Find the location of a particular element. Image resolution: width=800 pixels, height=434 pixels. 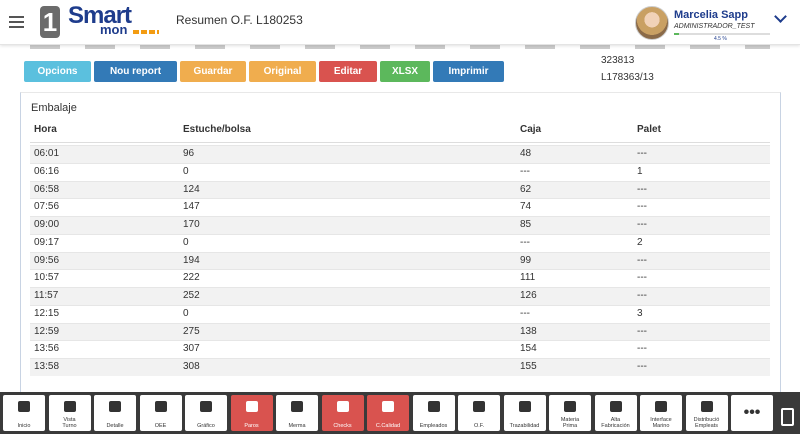

logo-dots is located at coordinates (146, 32).